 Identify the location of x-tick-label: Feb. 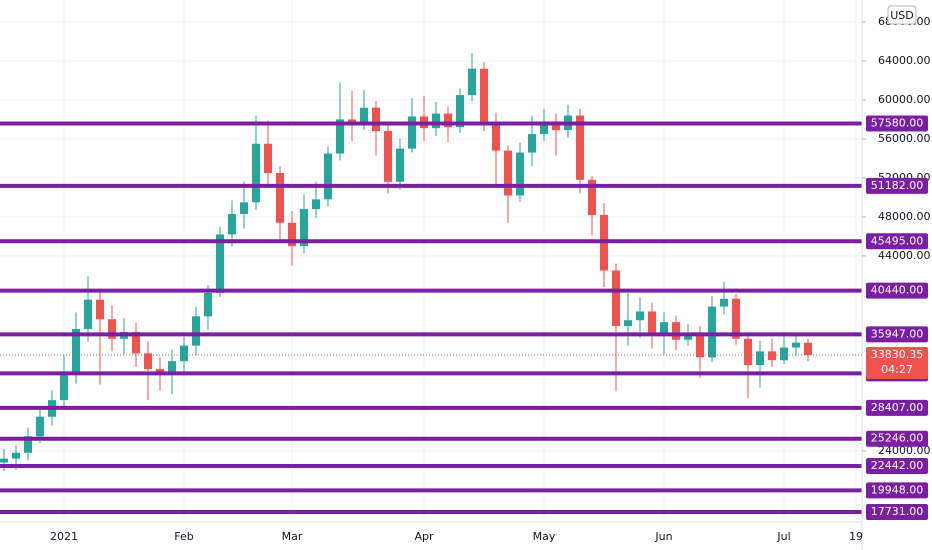
(183, 536).